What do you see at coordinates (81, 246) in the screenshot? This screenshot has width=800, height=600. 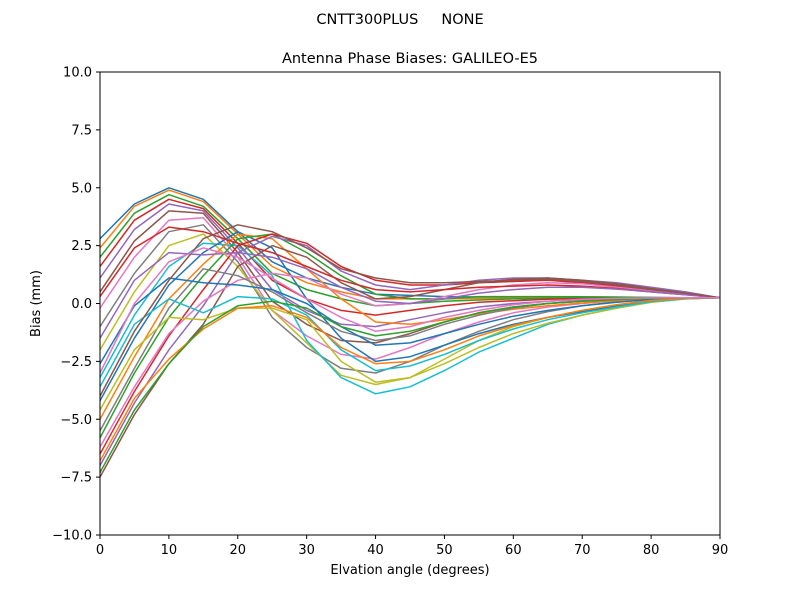 I see `y-tick-label: 2.5` at bounding box center [81, 246].